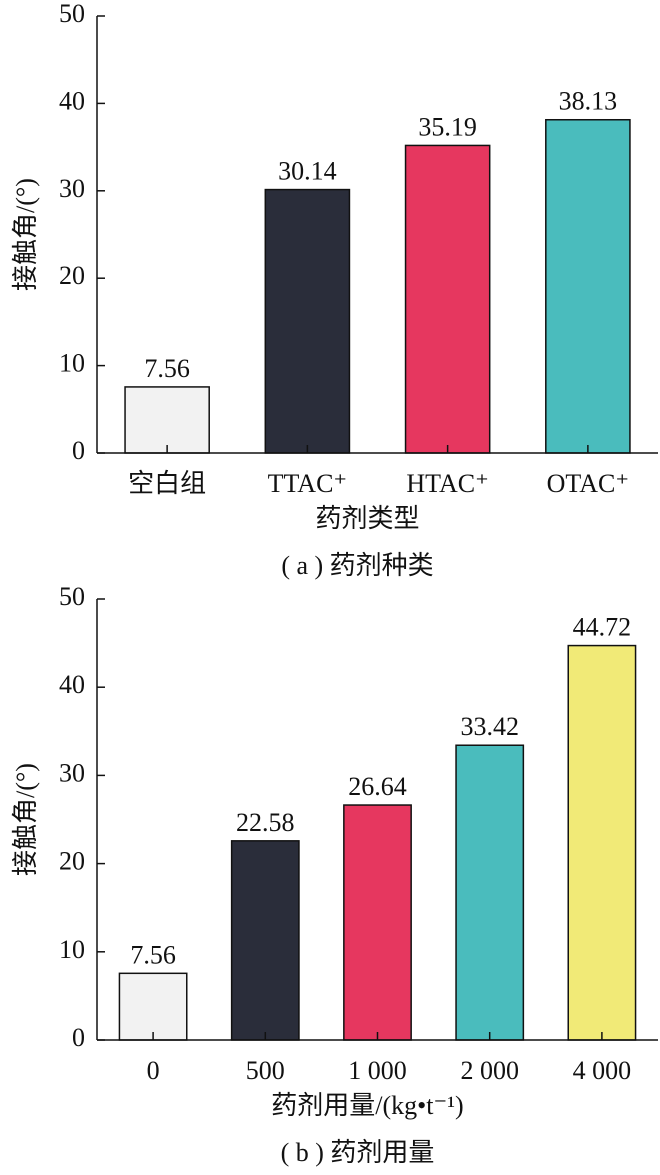 The height and width of the screenshot is (1175, 660). What do you see at coordinates (377, 786) in the screenshot?
I see `value-label: 26.64` at bounding box center [377, 786].